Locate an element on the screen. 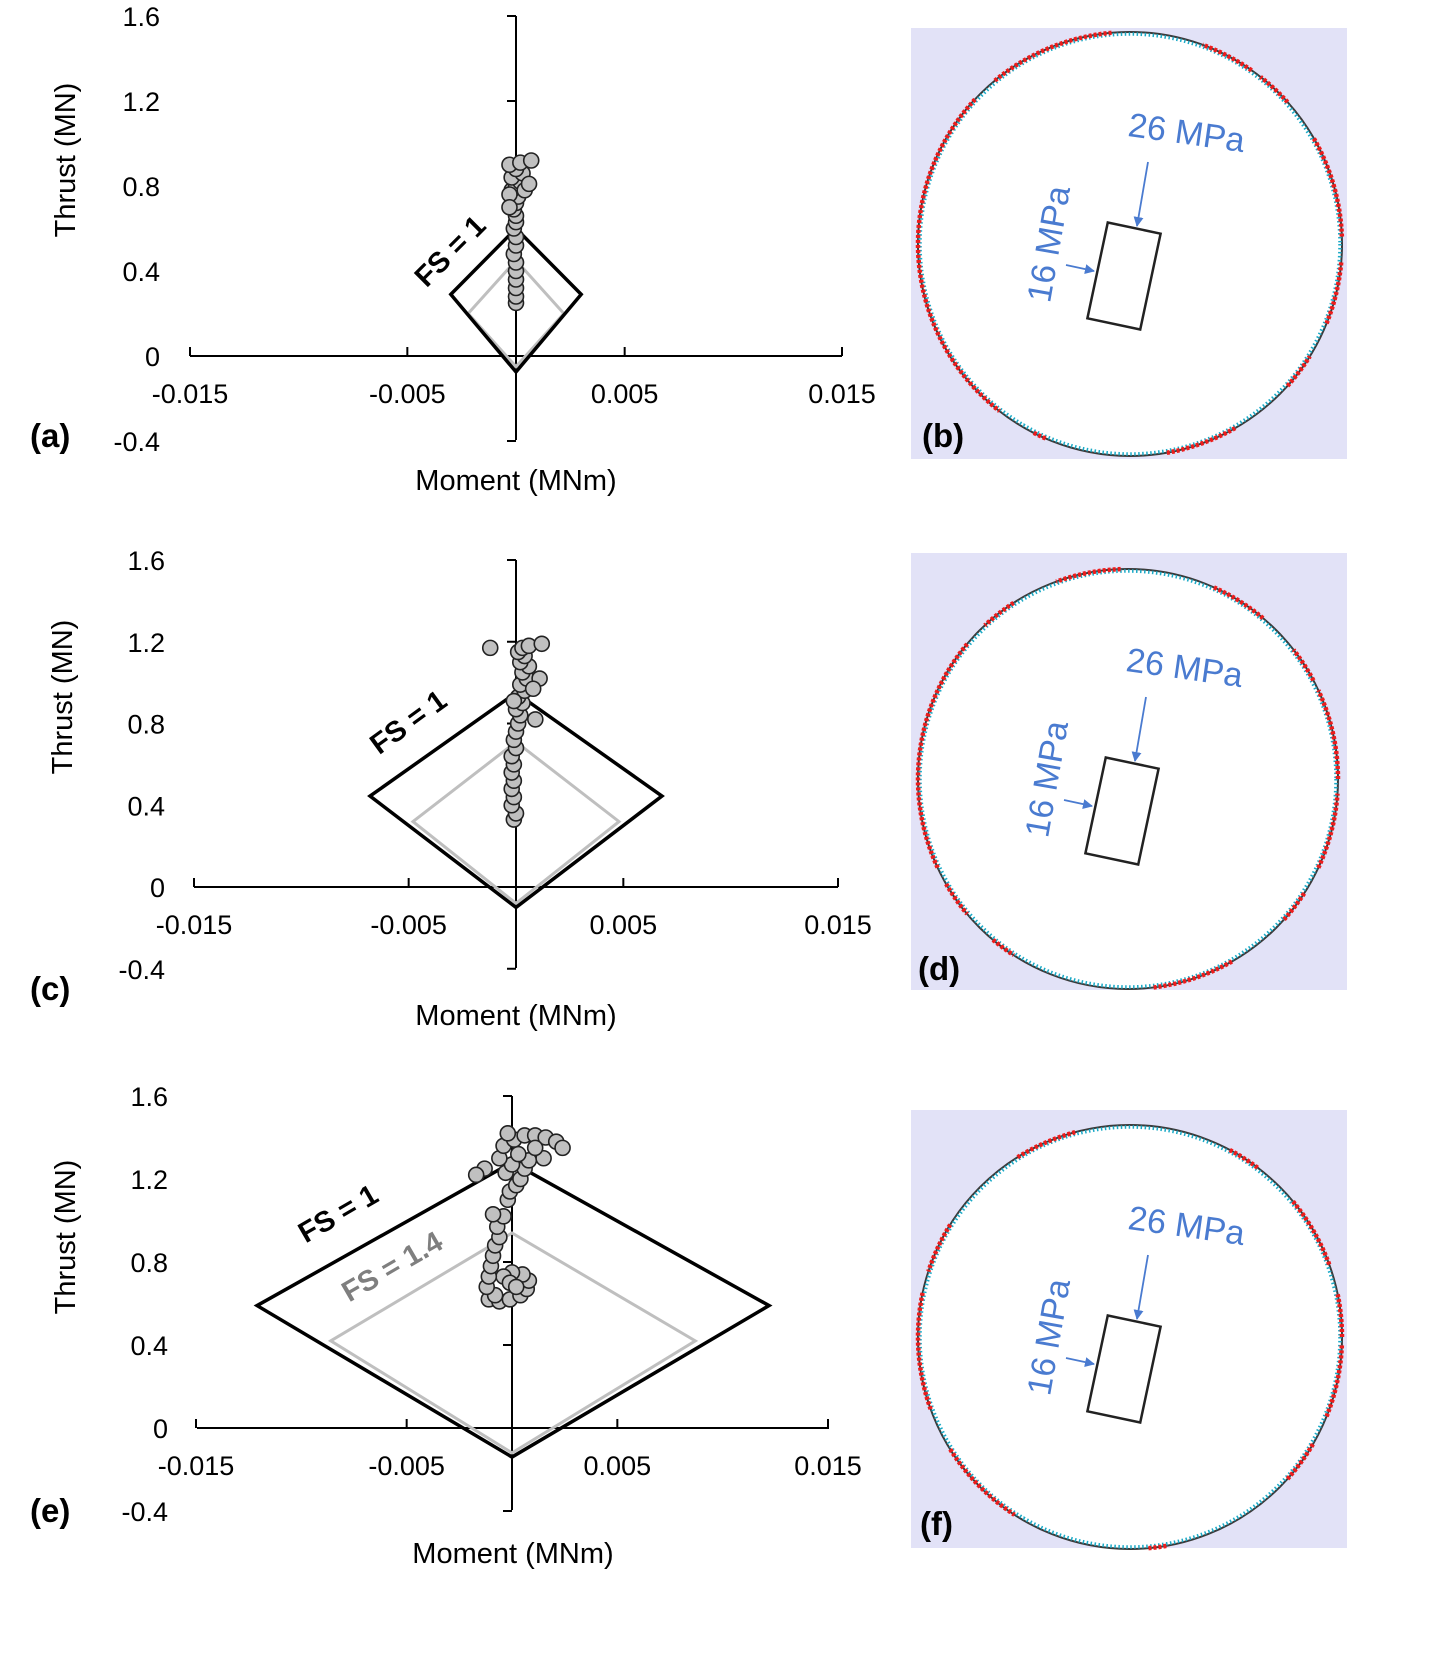  panel-label: (a) is located at coordinates (50, 435).